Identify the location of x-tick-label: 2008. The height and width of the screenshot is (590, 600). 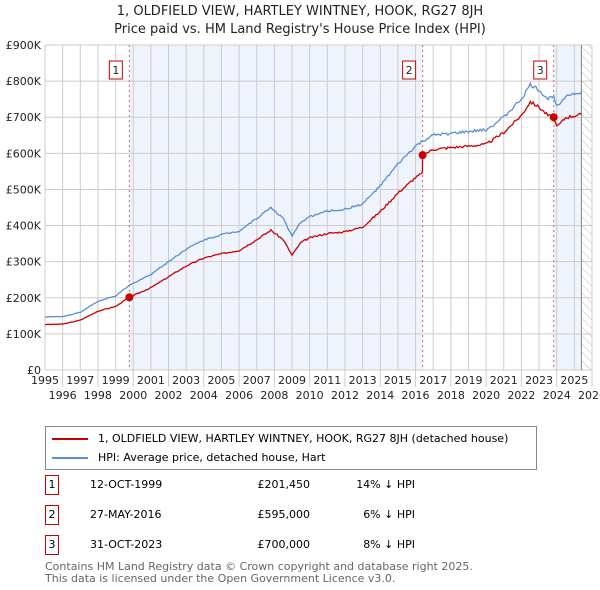
(274, 395).